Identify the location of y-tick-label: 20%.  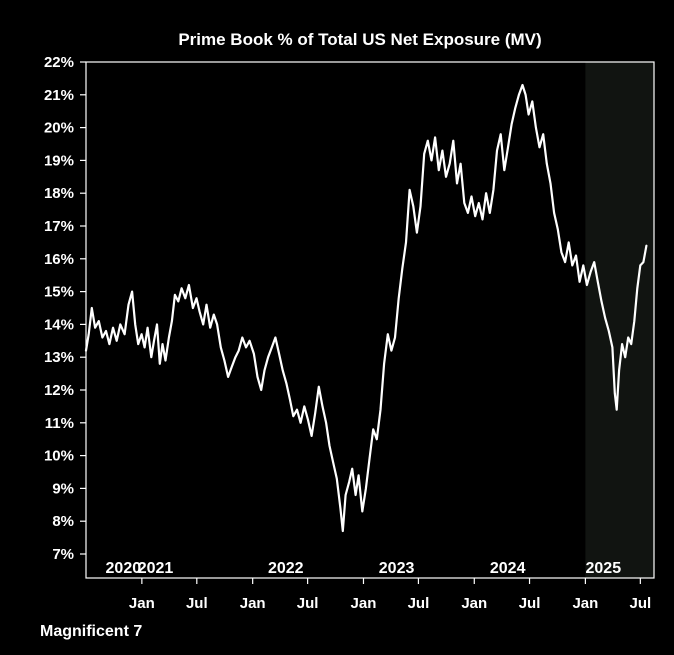
(59, 128).